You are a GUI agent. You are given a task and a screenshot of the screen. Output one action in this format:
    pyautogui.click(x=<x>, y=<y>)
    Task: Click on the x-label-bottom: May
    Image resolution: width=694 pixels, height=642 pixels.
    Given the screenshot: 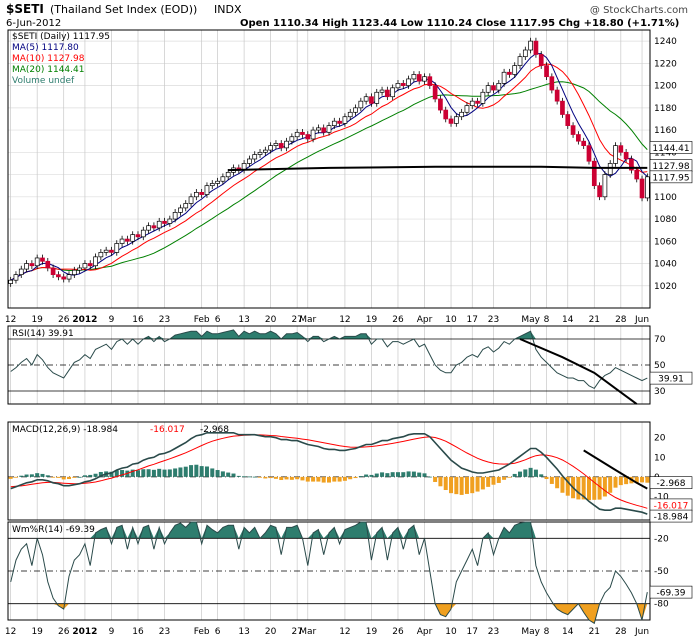 What is the action you would take?
    pyautogui.click(x=530, y=632)
    